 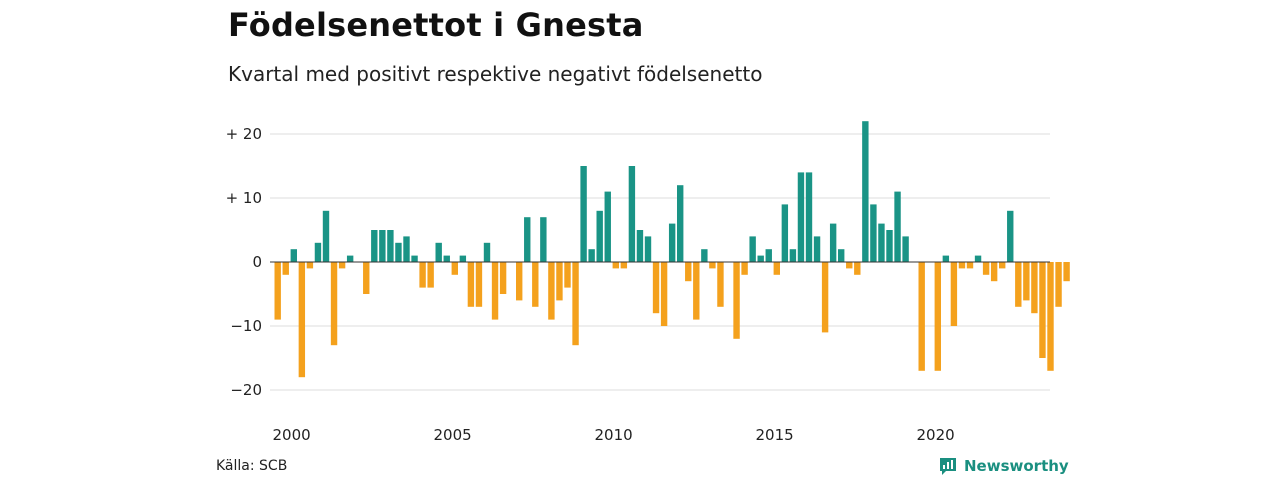 I want to click on y-tick-label: + 10, so click(x=244, y=198).